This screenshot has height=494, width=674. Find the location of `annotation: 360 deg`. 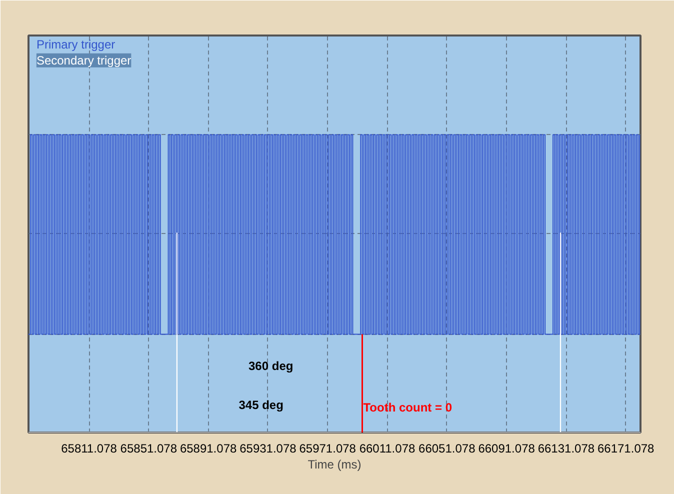

annotation: 360 deg is located at coordinates (271, 365).